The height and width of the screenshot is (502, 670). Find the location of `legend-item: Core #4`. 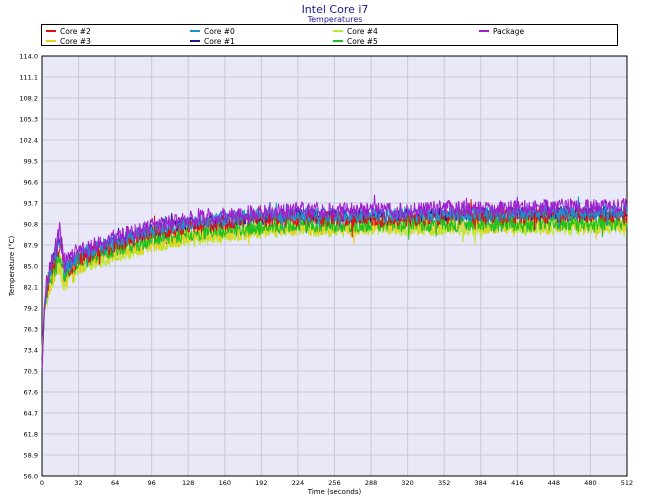

legend-item: Core #4 is located at coordinates (355, 31).